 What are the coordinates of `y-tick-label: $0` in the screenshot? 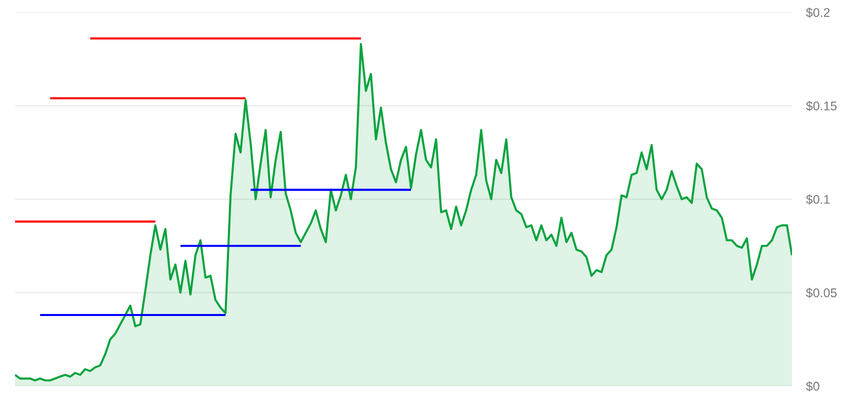 It's located at (813, 386).